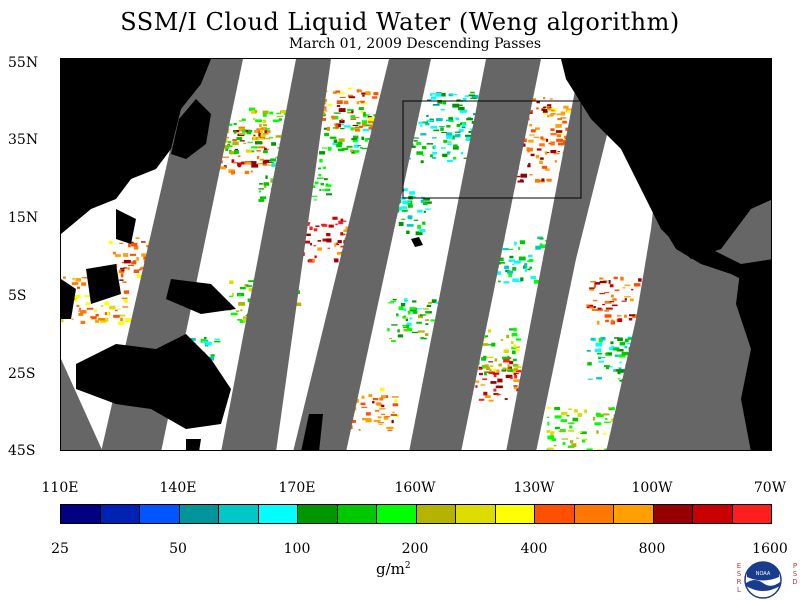  What do you see at coordinates (417, 242) in the screenshot?
I see `hawaii-land` at bounding box center [417, 242].